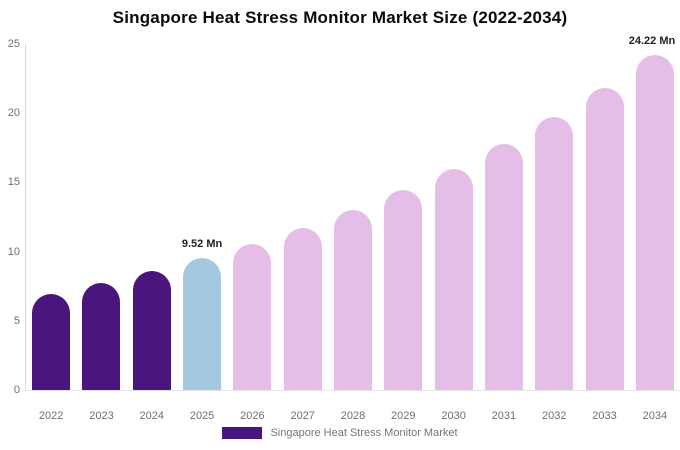 The image size is (680, 450). I want to click on bar-2033, so click(604, 238).